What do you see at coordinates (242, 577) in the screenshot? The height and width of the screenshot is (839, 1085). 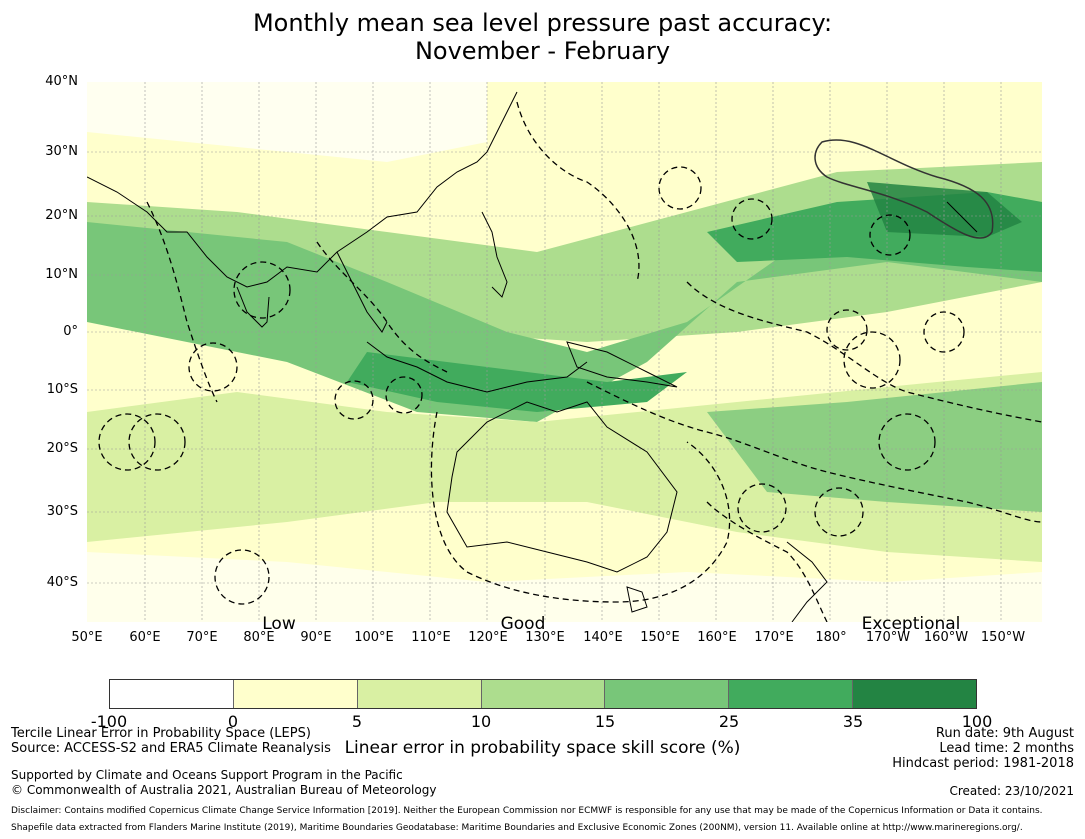 I see `island-eez-southern-ocean` at bounding box center [242, 577].